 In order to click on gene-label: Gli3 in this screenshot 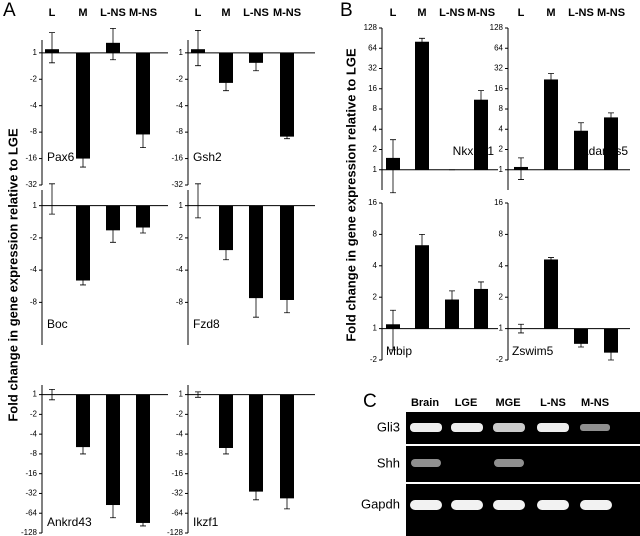, I will do `click(388, 426)`.